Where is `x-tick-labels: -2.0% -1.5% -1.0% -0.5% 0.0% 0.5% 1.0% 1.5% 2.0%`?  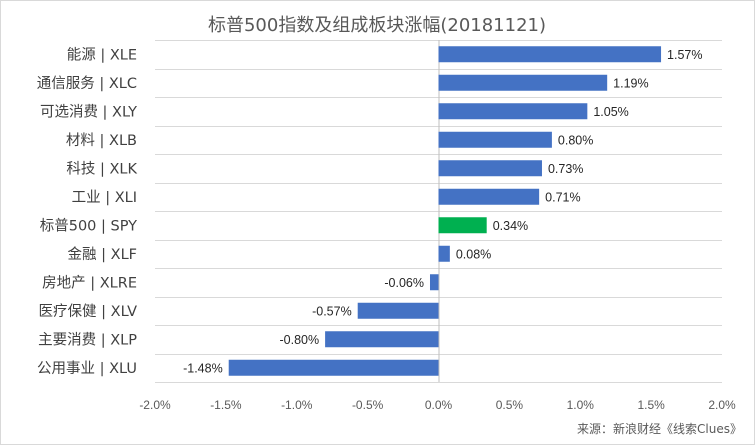 x-tick-labels: -2.0% -1.5% -1.0% -0.5% 0.0% 0.5% 1.0% 1.5% 2.0% is located at coordinates (437, 405).